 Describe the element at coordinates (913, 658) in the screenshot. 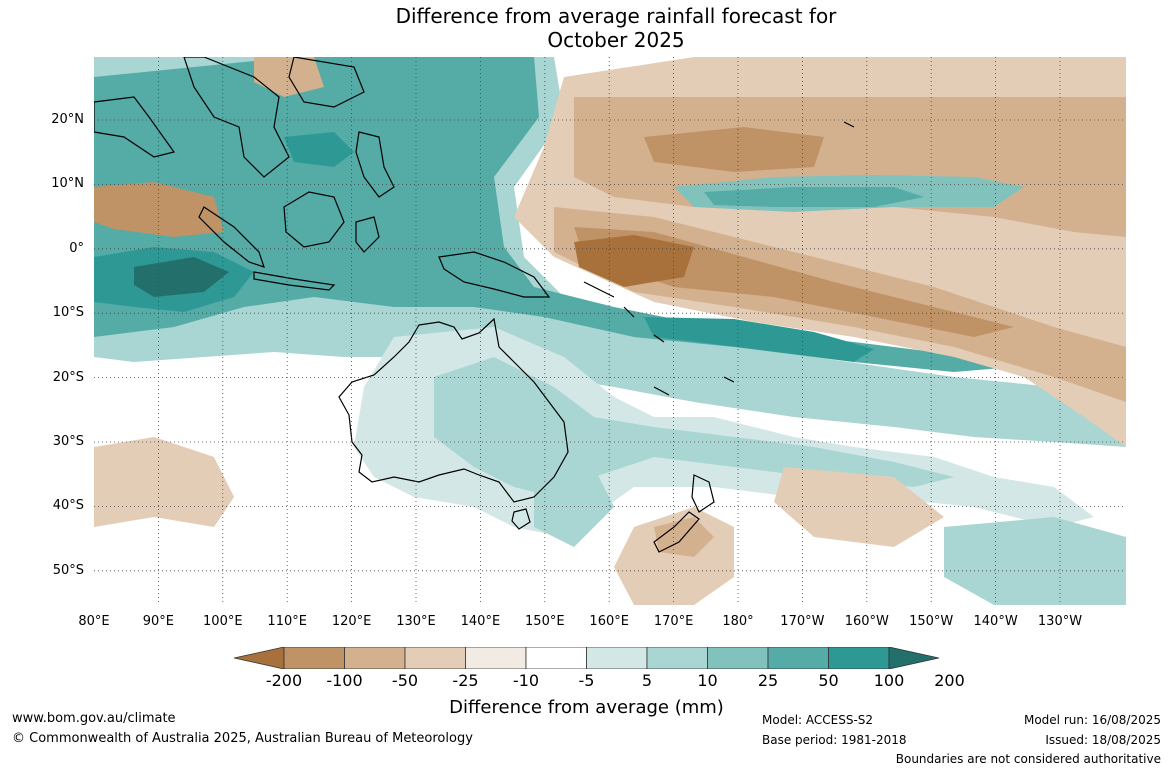

I see `colorbar-high-extend` at that location.